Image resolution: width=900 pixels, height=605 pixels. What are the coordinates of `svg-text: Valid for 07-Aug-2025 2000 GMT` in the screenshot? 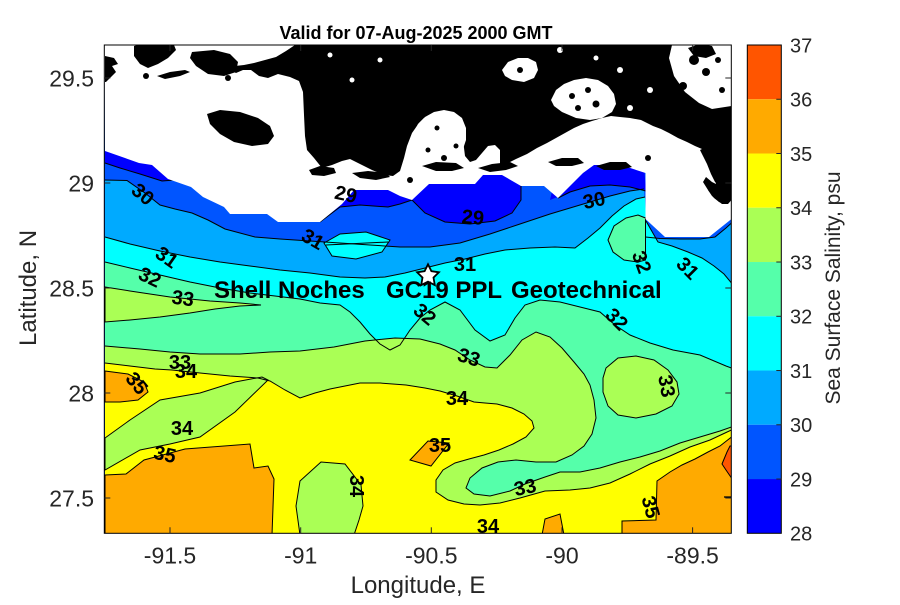 It's located at (415, 33).